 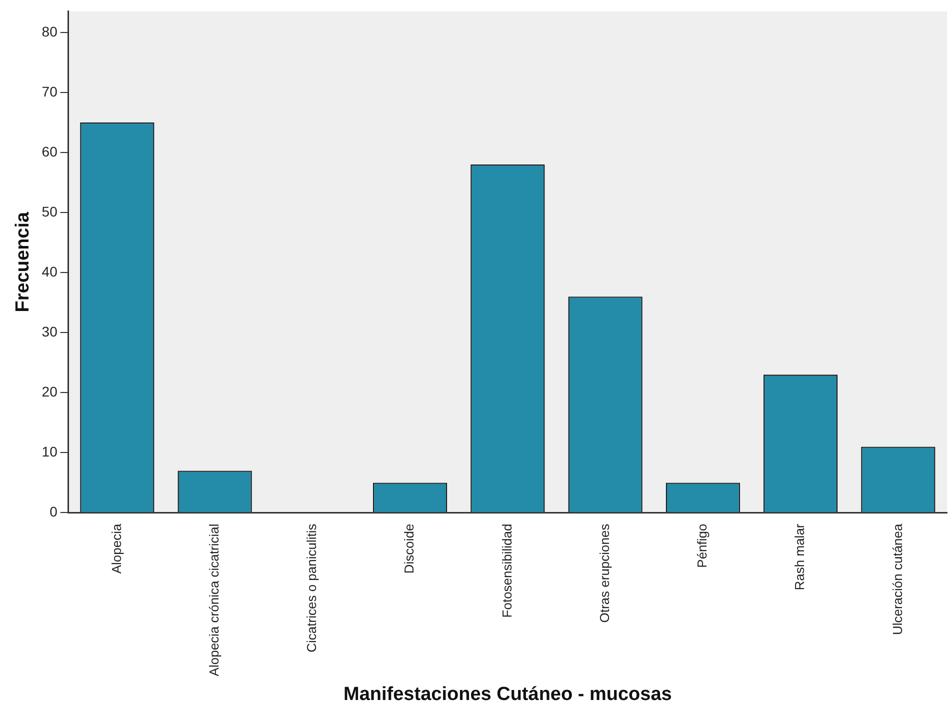 What do you see at coordinates (50, 331) in the screenshot?
I see `y-tick-label: 30` at bounding box center [50, 331].